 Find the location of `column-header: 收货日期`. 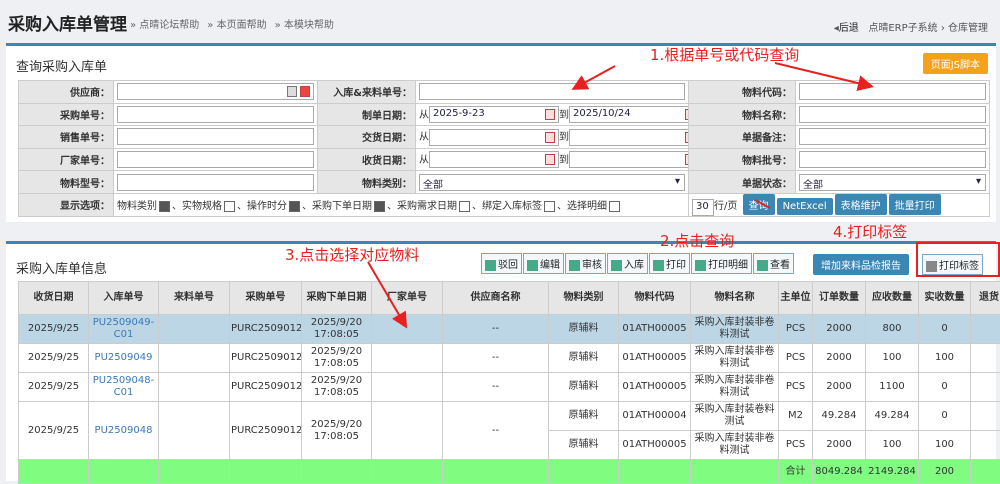

column-header: 收货日期 is located at coordinates (54, 298).